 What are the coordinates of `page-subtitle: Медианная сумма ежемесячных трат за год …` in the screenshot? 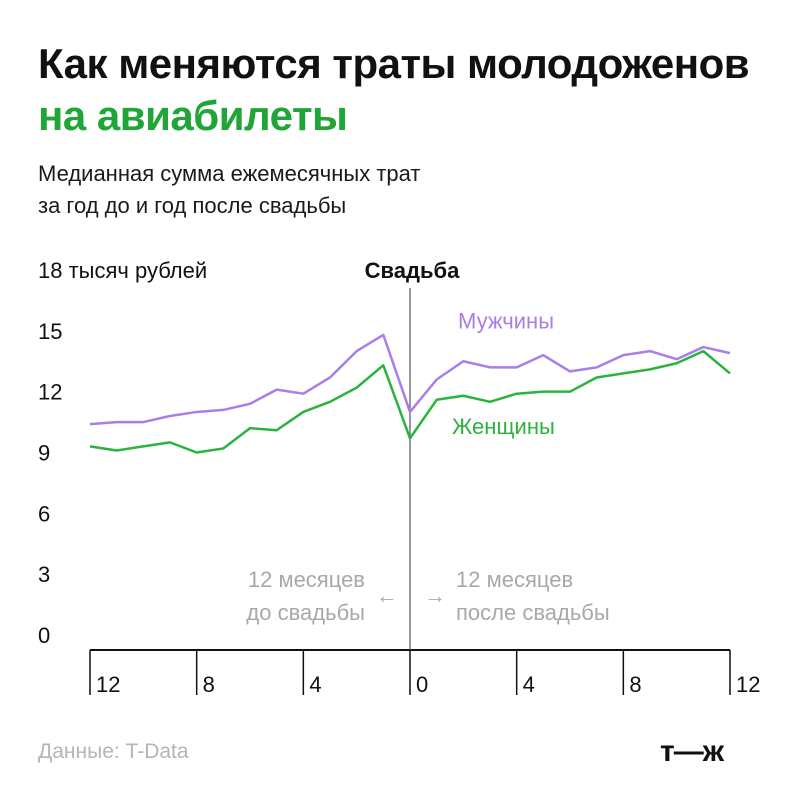 It's located at (388, 190).